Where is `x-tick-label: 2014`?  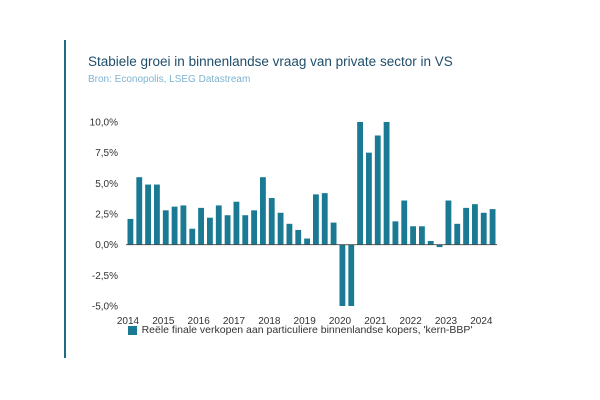
x-tick-label: 2014 is located at coordinates (128, 321).